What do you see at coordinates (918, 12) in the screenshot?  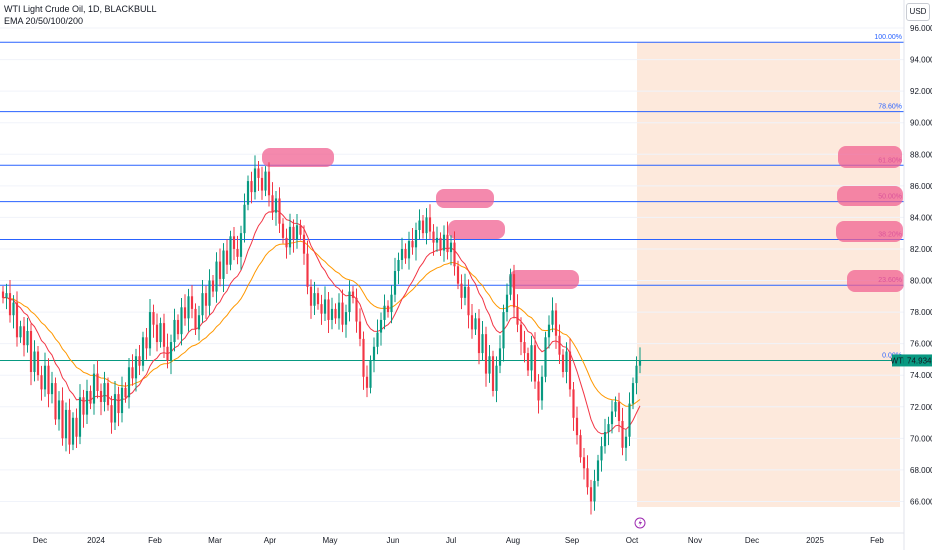 I see `currency-button: USD` at bounding box center [918, 12].